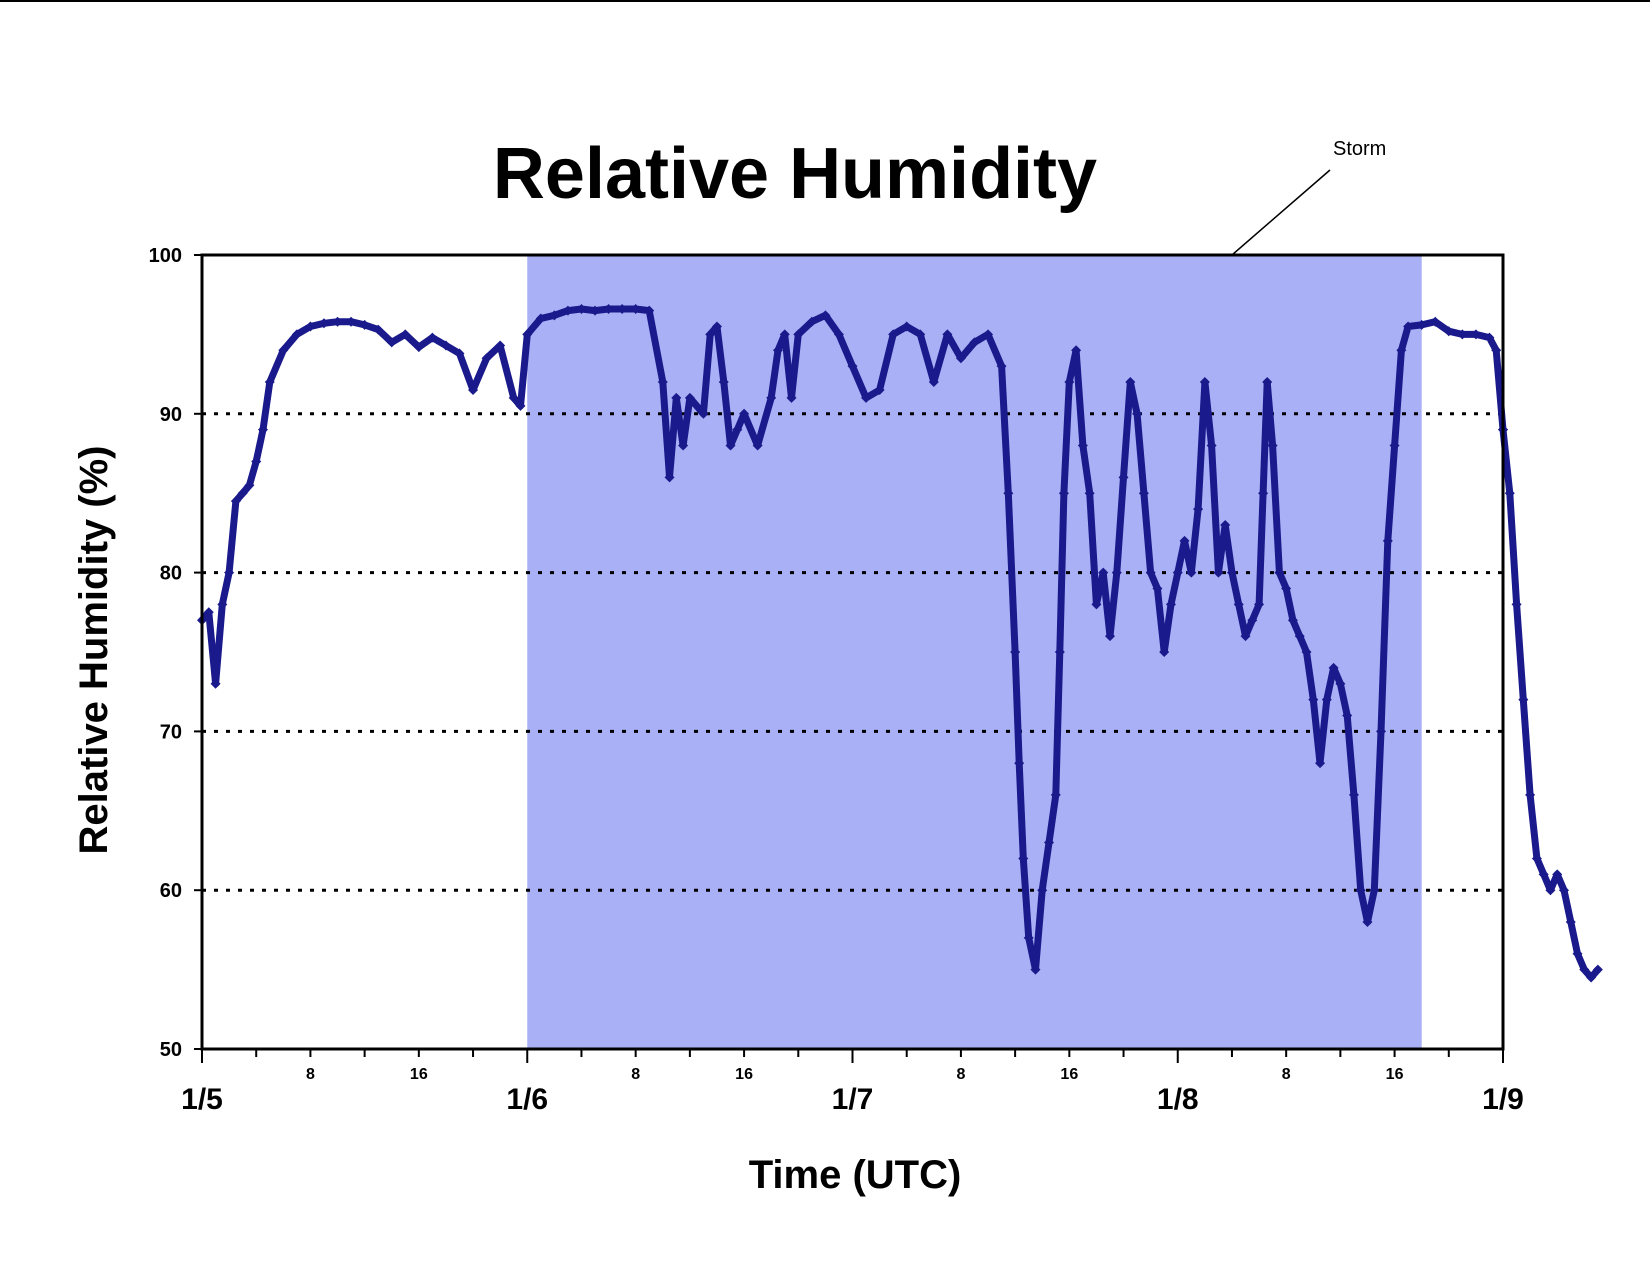 The width and height of the screenshot is (1650, 1275). What do you see at coordinates (202, 1099) in the screenshot?
I see `x-day-label: 1/5` at bounding box center [202, 1099].